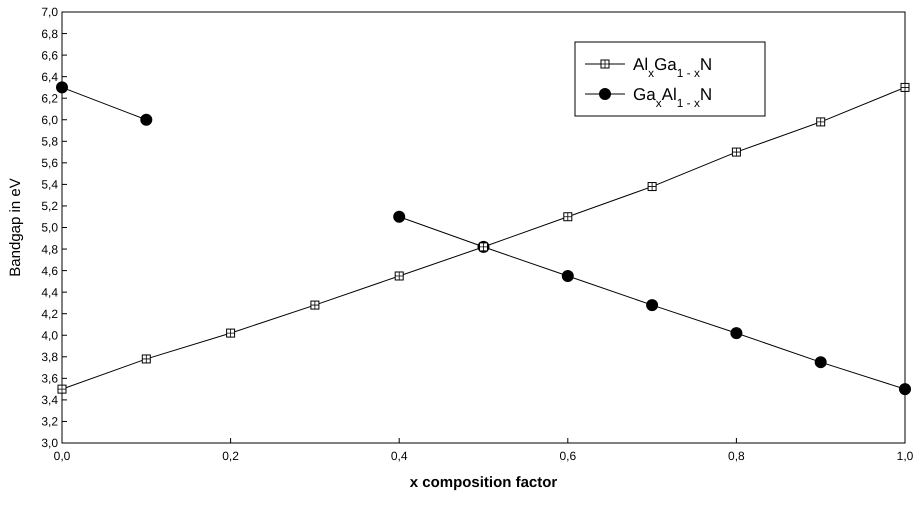  Describe the element at coordinates (399, 456) in the screenshot. I see `x-tick-label: 0,4` at that location.